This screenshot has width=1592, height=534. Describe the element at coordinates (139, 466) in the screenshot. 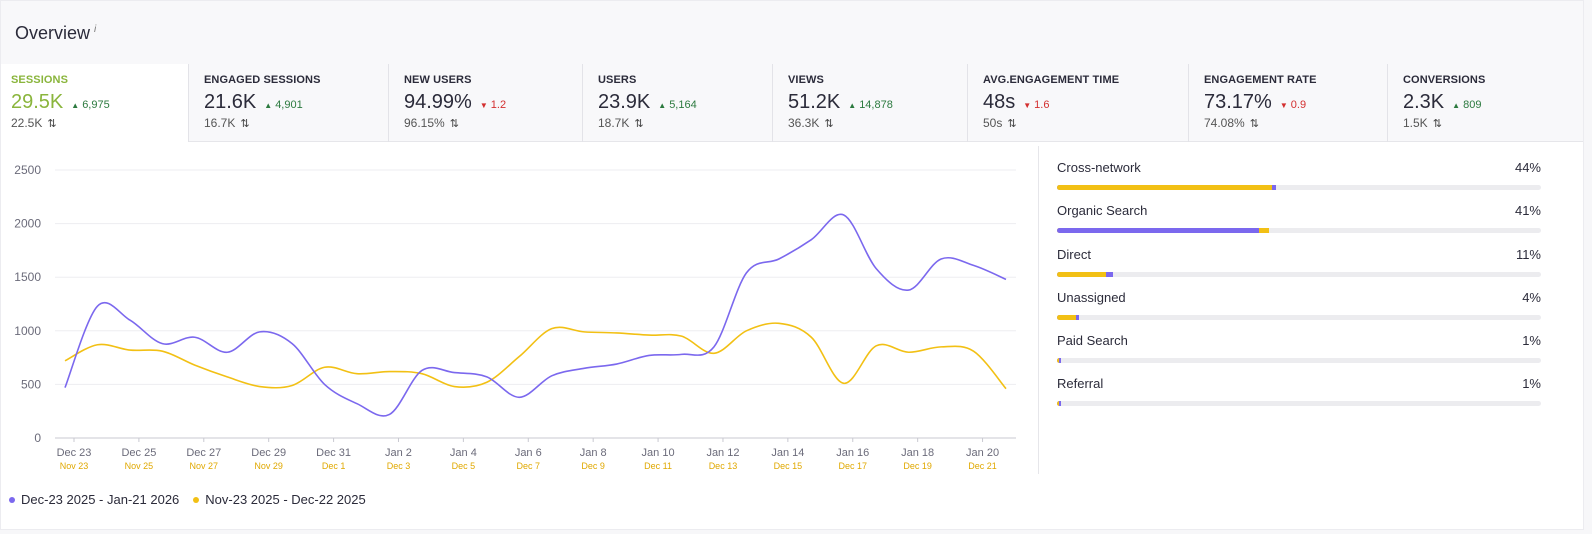

I see `x-tick-label-previous: Nov 25` at that location.